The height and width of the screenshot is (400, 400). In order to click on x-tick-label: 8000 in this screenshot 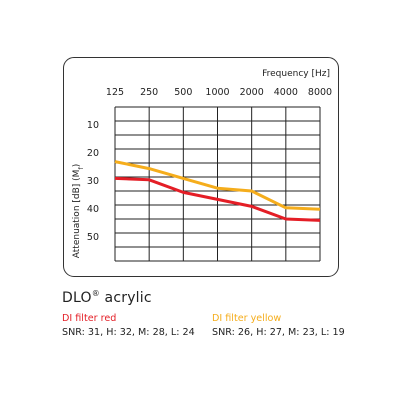, I will do `click(320, 92)`.